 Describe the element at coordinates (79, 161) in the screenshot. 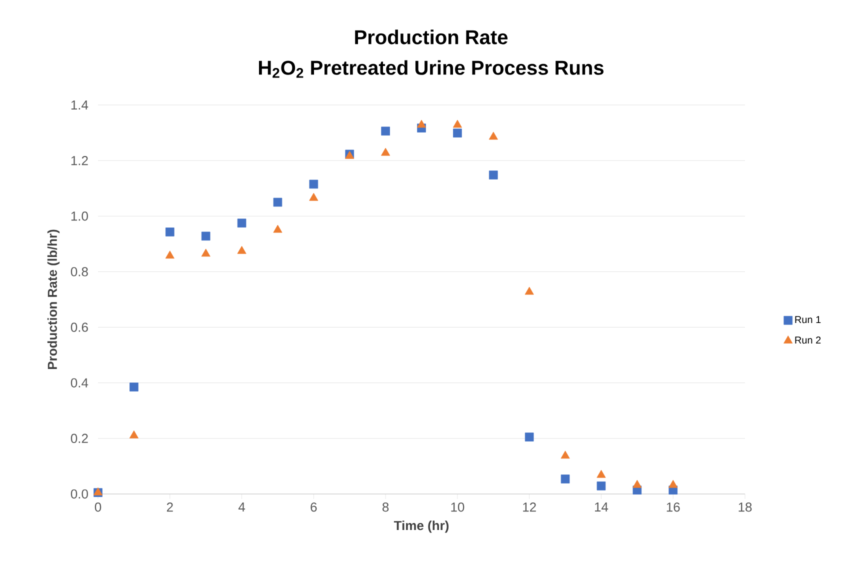

I see `y-tick-label: 1.2` at that location.